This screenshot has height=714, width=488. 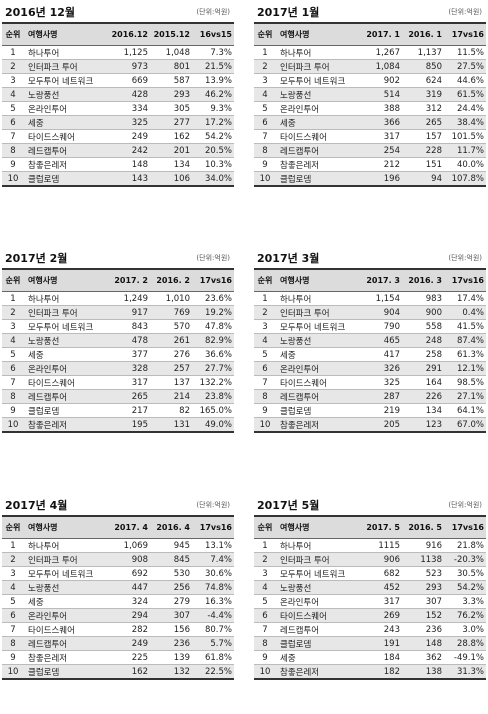 I want to click on table-row: 3 모두투어 네트워크 682 523 30.5%, so click(x=370, y=573).